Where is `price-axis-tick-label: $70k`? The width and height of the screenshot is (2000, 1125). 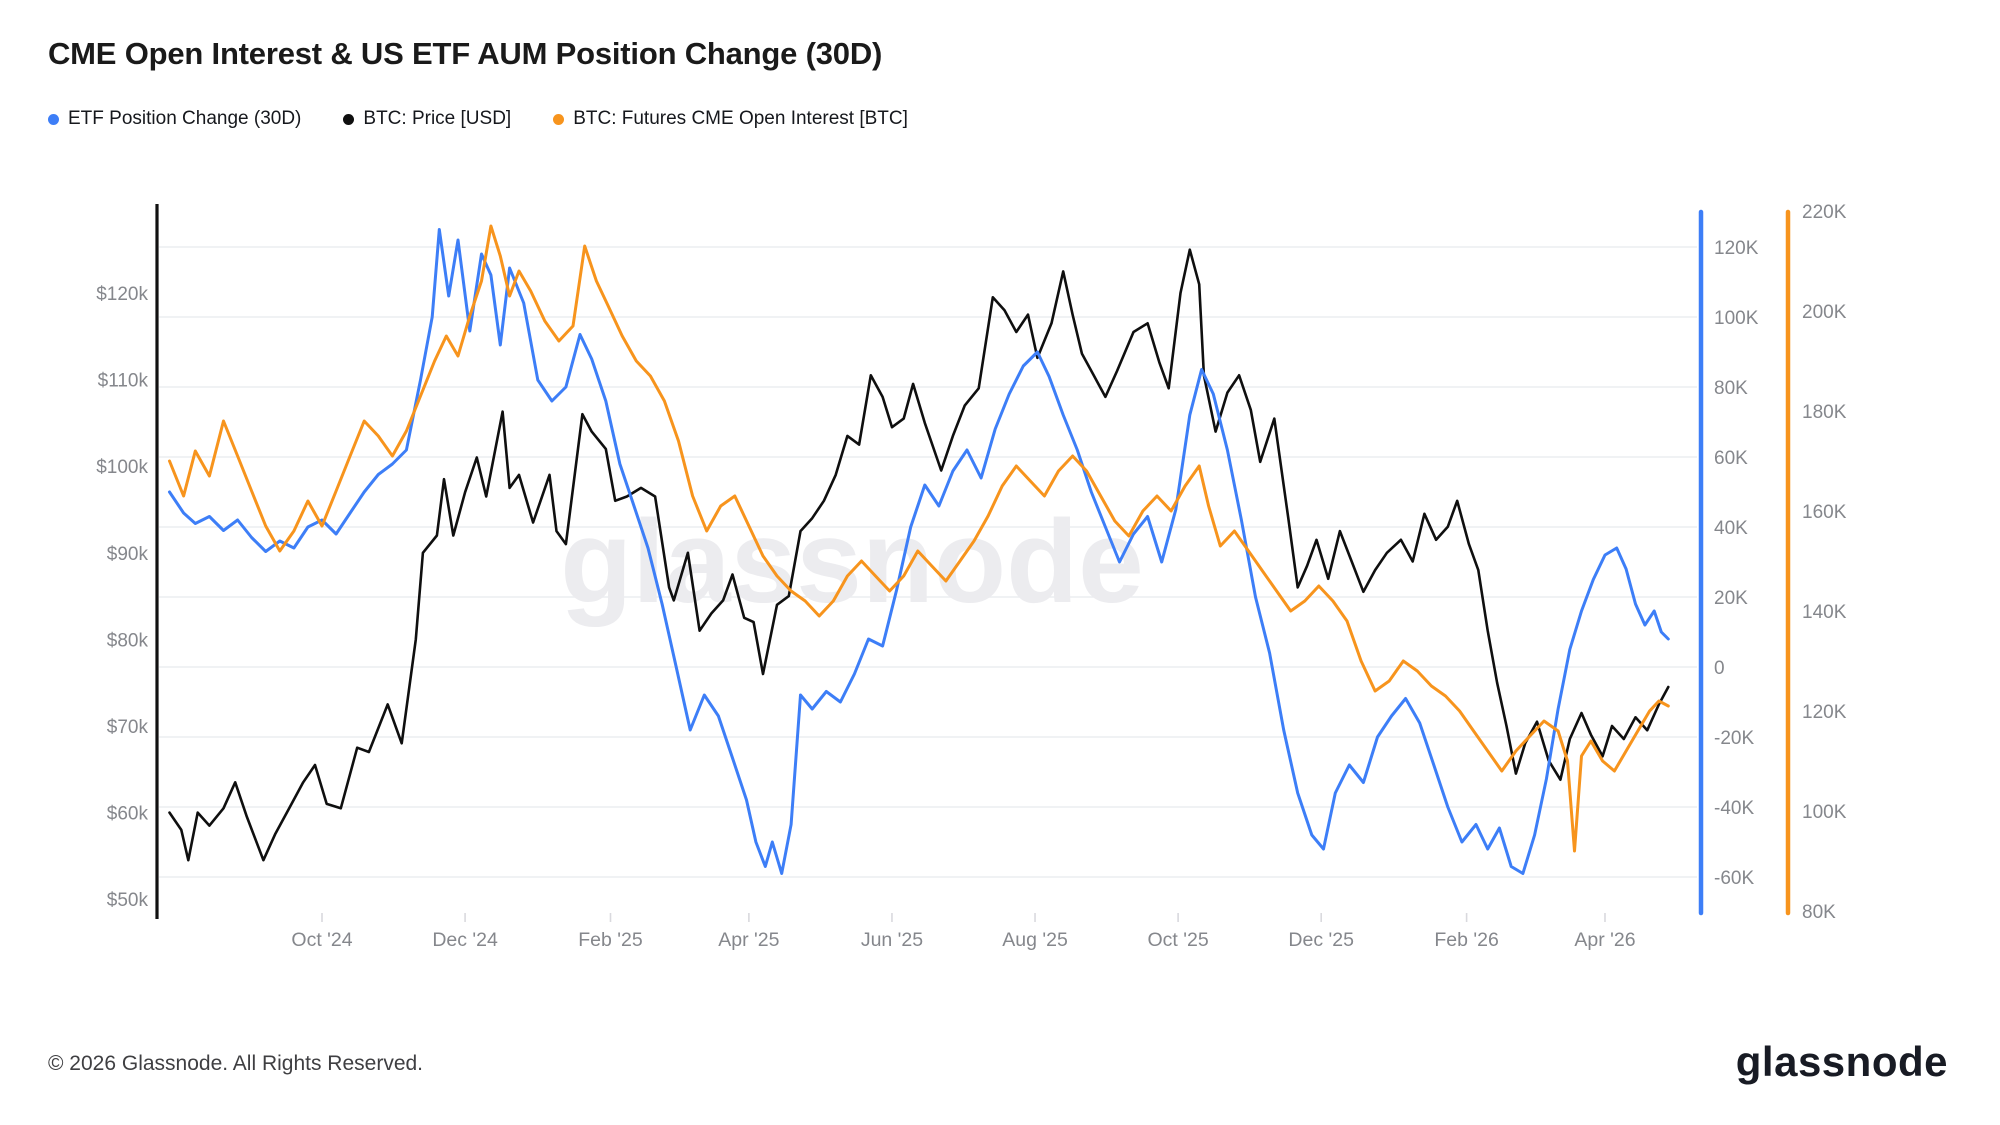 price-axis-tick-label: $70k is located at coordinates (128, 727).